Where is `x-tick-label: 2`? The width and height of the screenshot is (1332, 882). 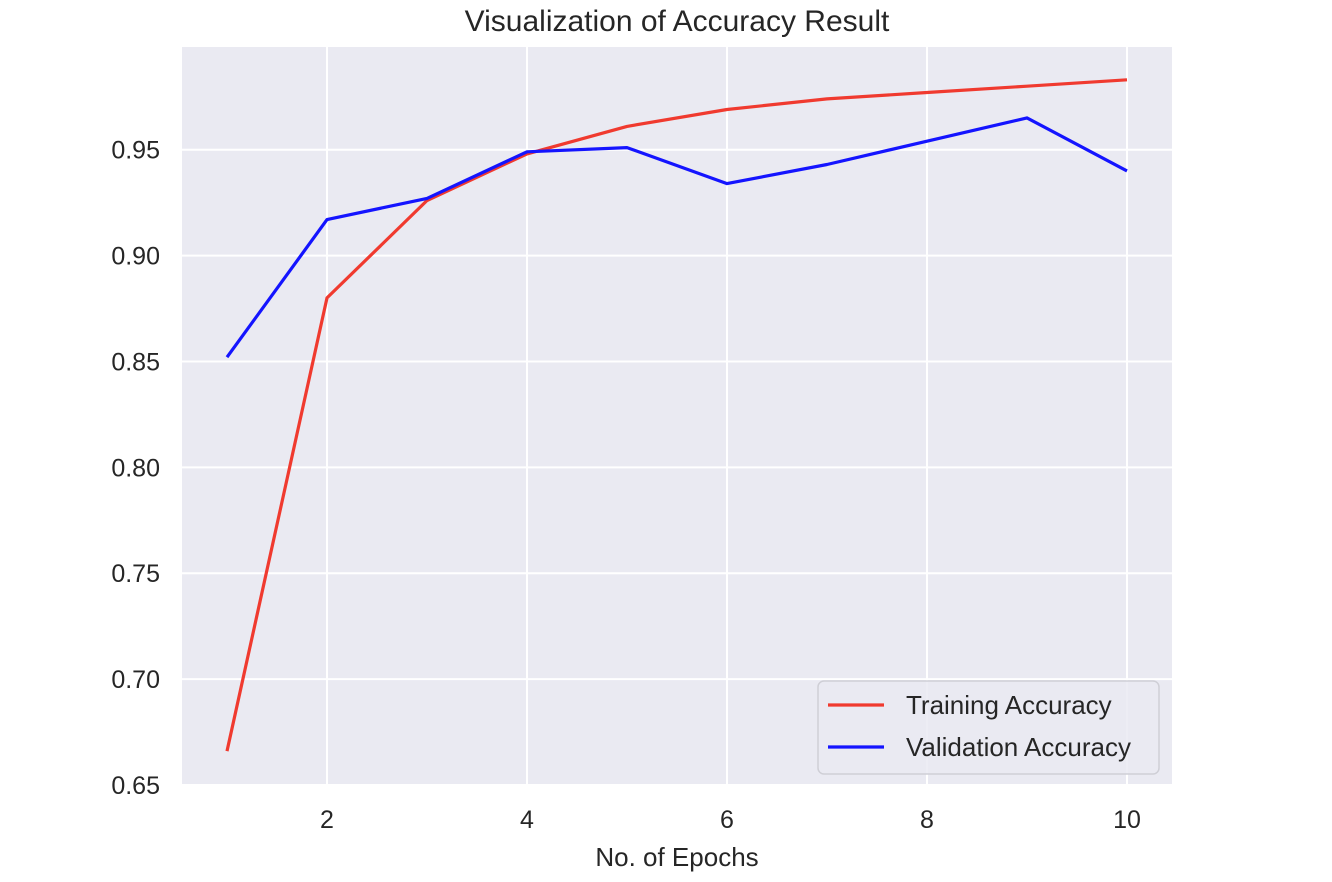
x-tick-label: 2 is located at coordinates (327, 820).